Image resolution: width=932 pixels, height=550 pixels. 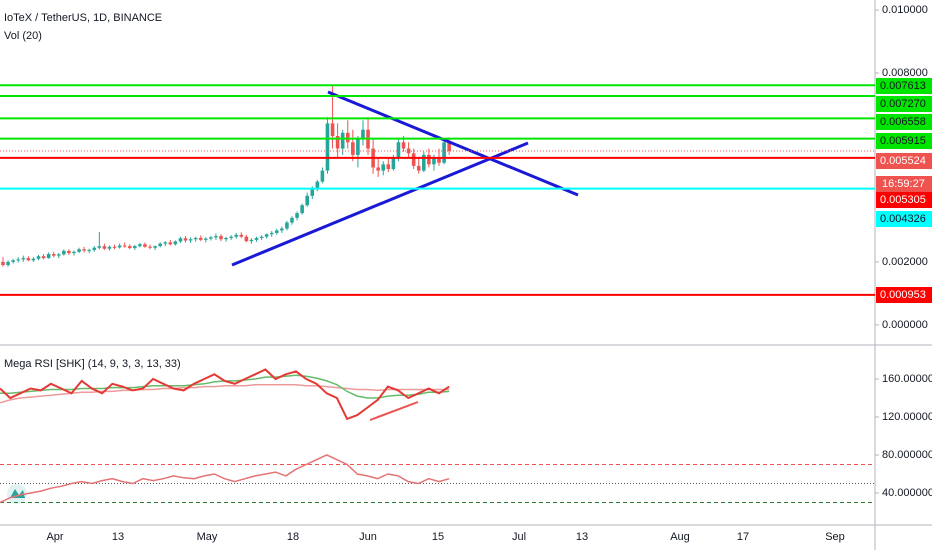 What do you see at coordinates (519, 537) in the screenshot?
I see `x-tick-label: Jul` at bounding box center [519, 537].